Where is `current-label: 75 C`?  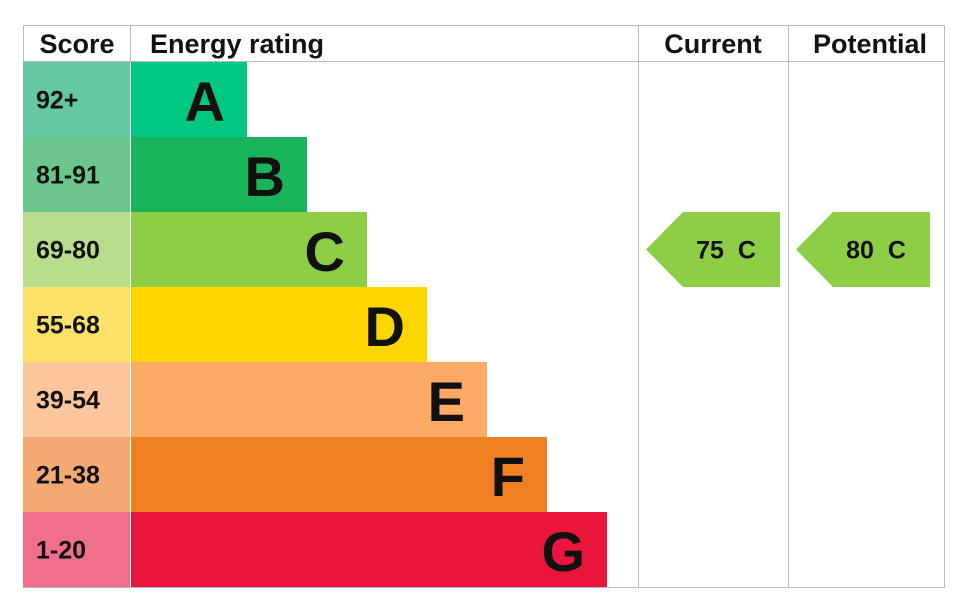 current-label: 75 C is located at coordinates (726, 251).